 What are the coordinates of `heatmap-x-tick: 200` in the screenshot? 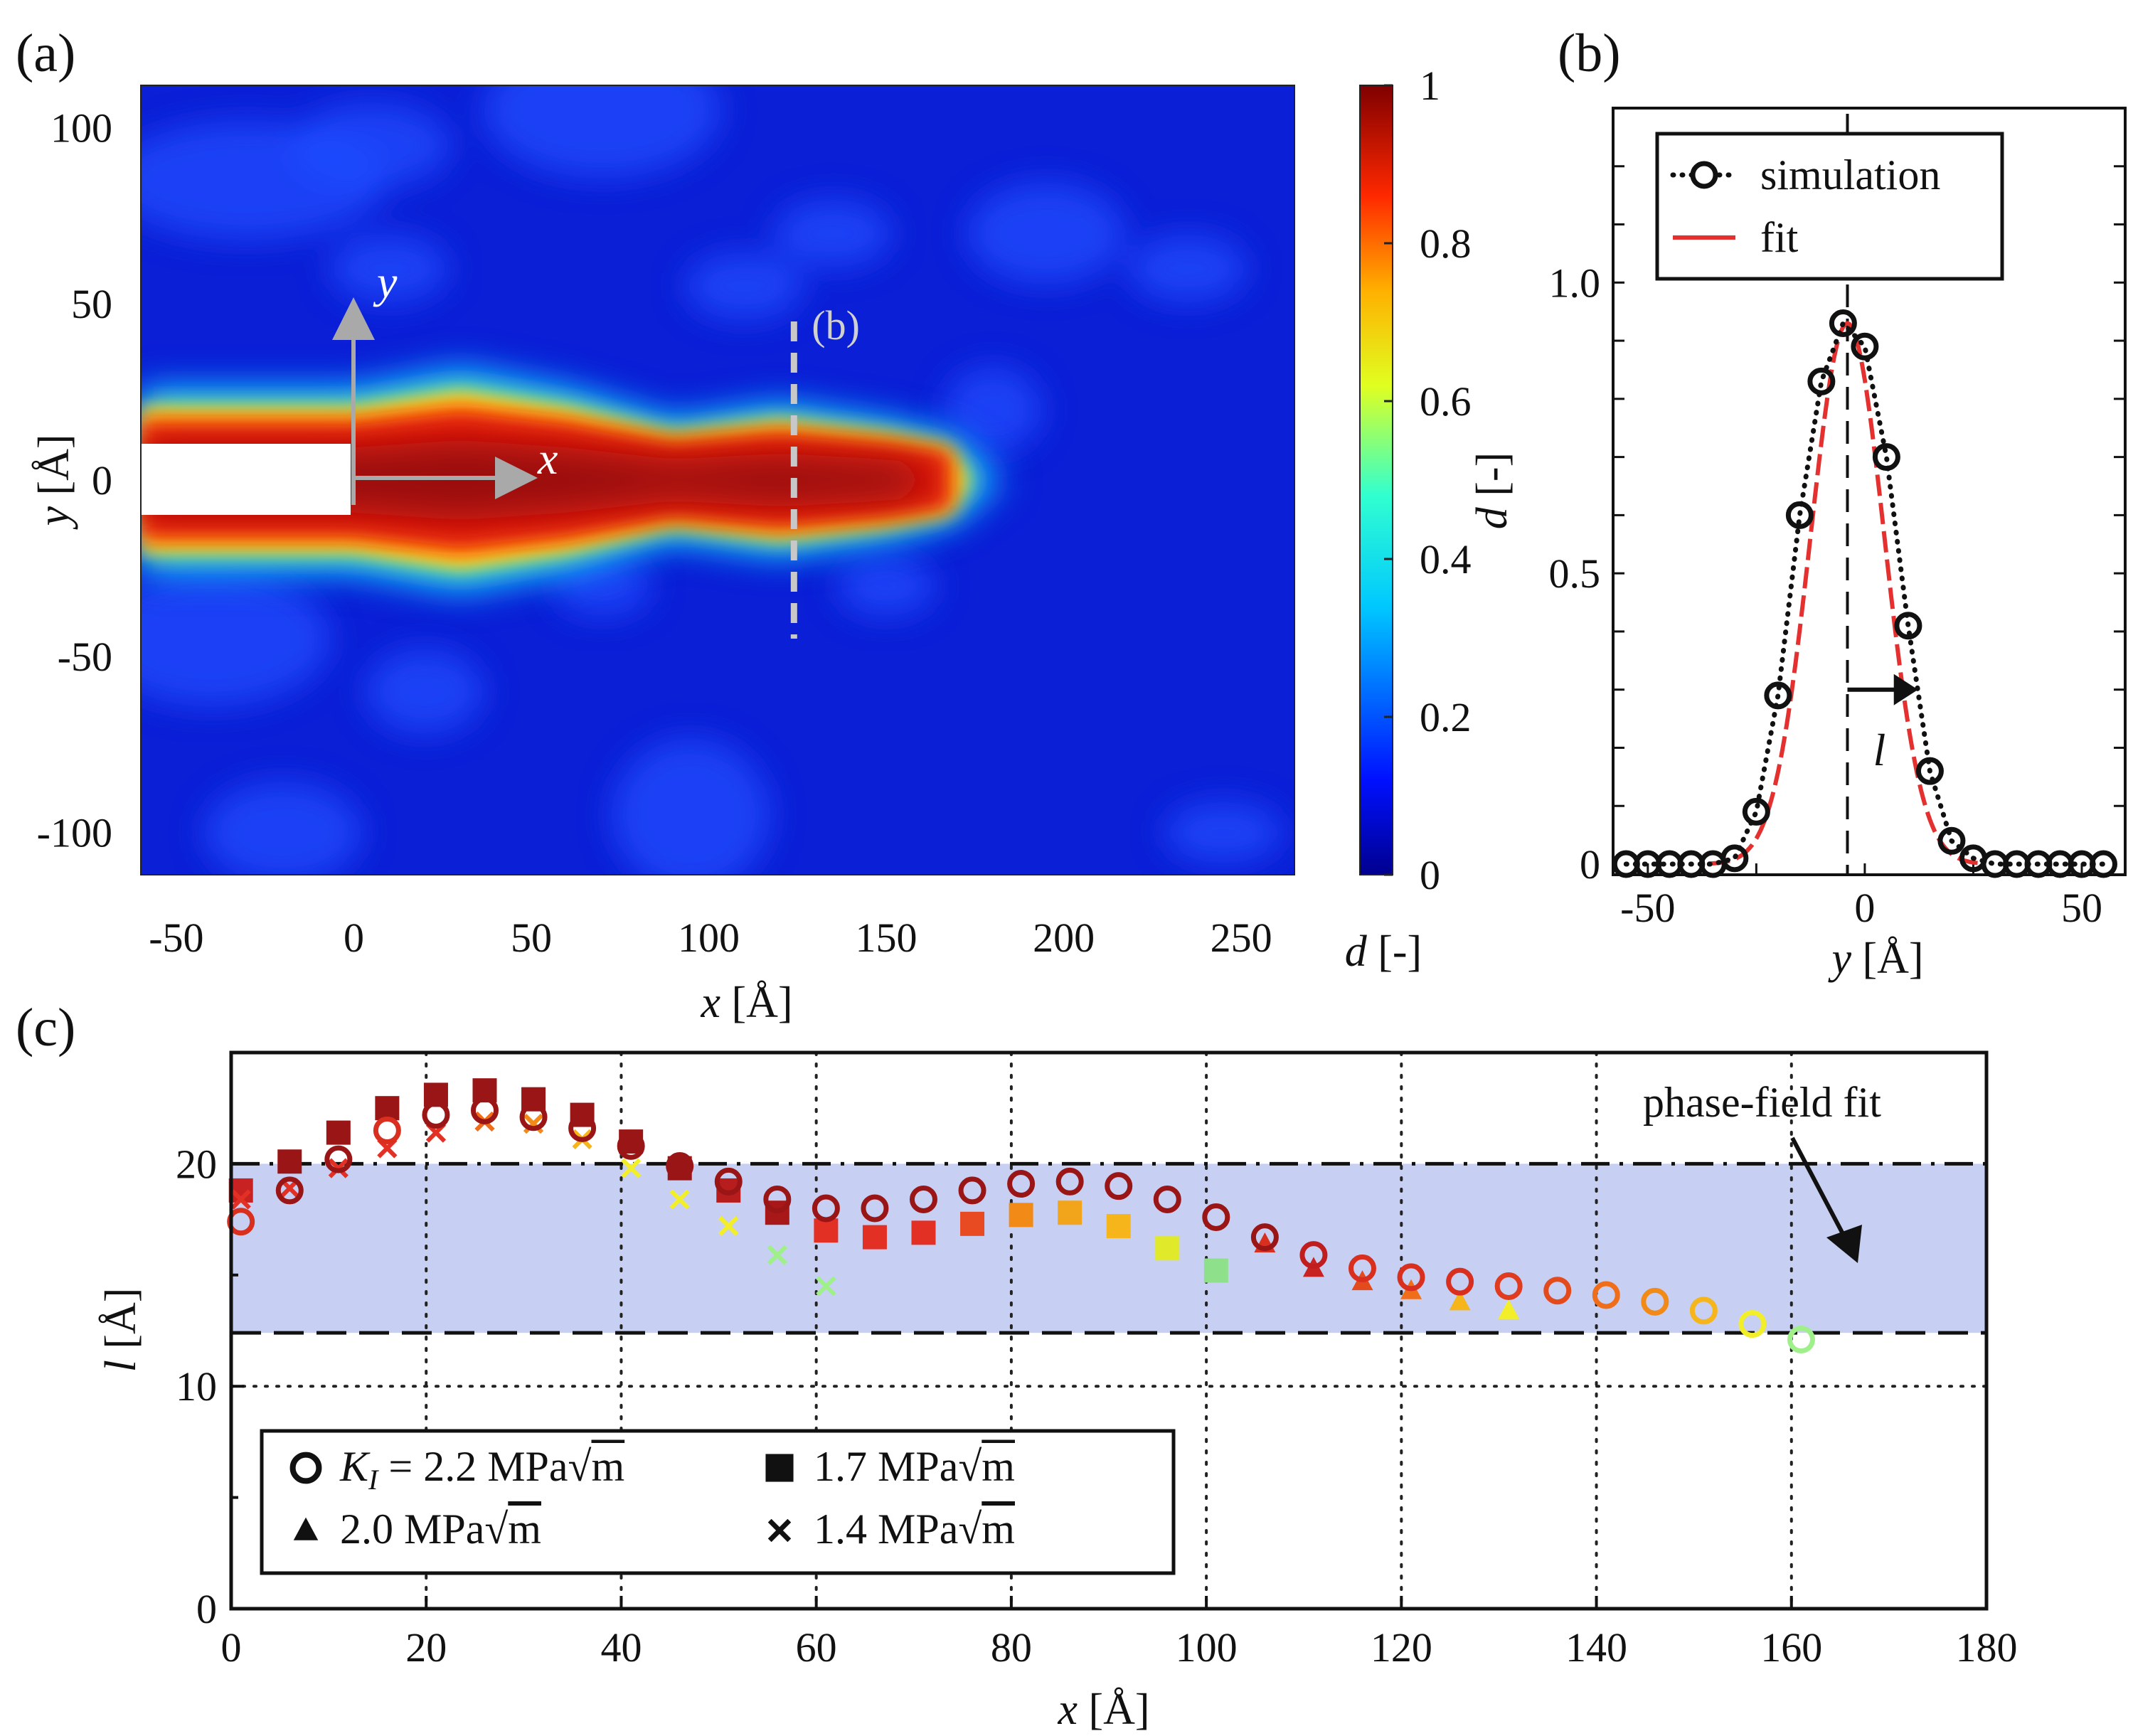 It's located at (1064, 938).